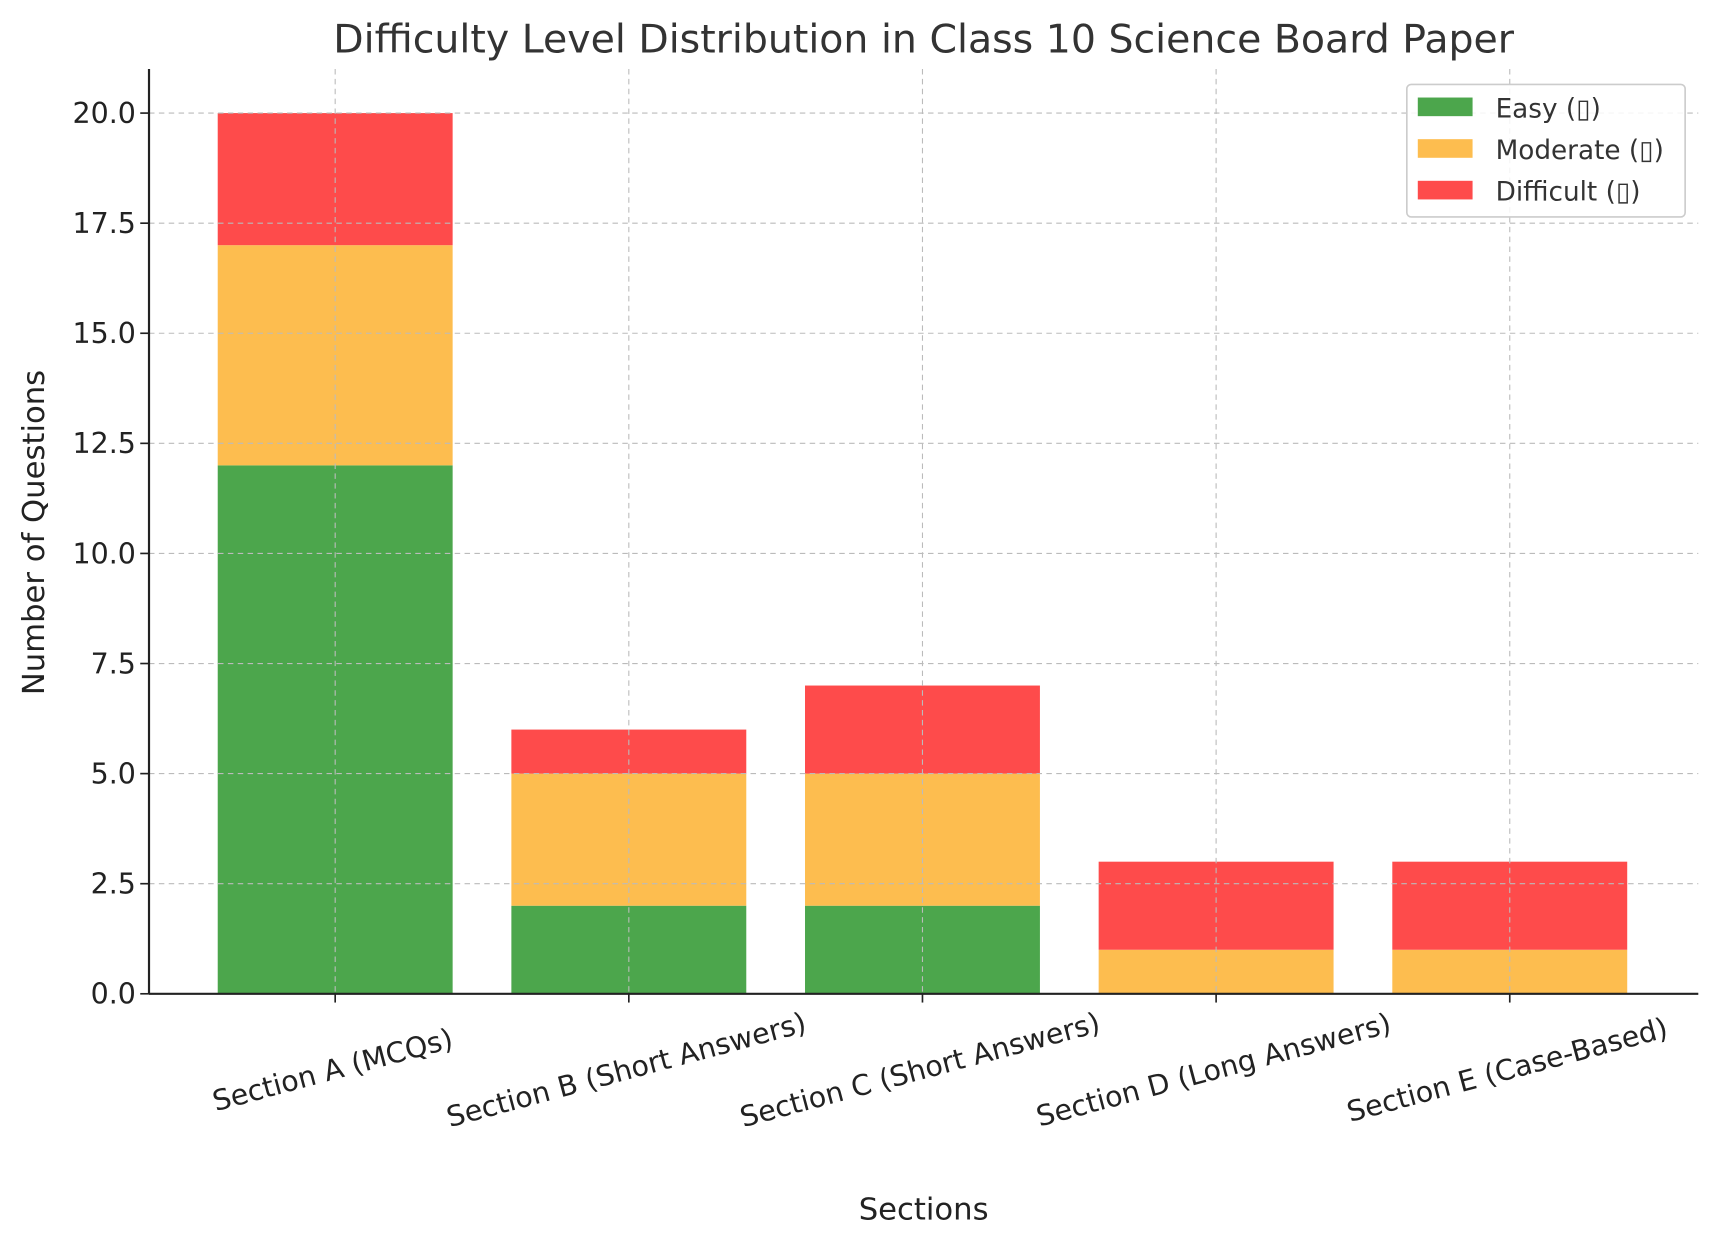 This screenshot has height=1248, width=1718. What do you see at coordinates (1548, 109) in the screenshot?
I see `legend-label: Easy (▯)` at bounding box center [1548, 109].